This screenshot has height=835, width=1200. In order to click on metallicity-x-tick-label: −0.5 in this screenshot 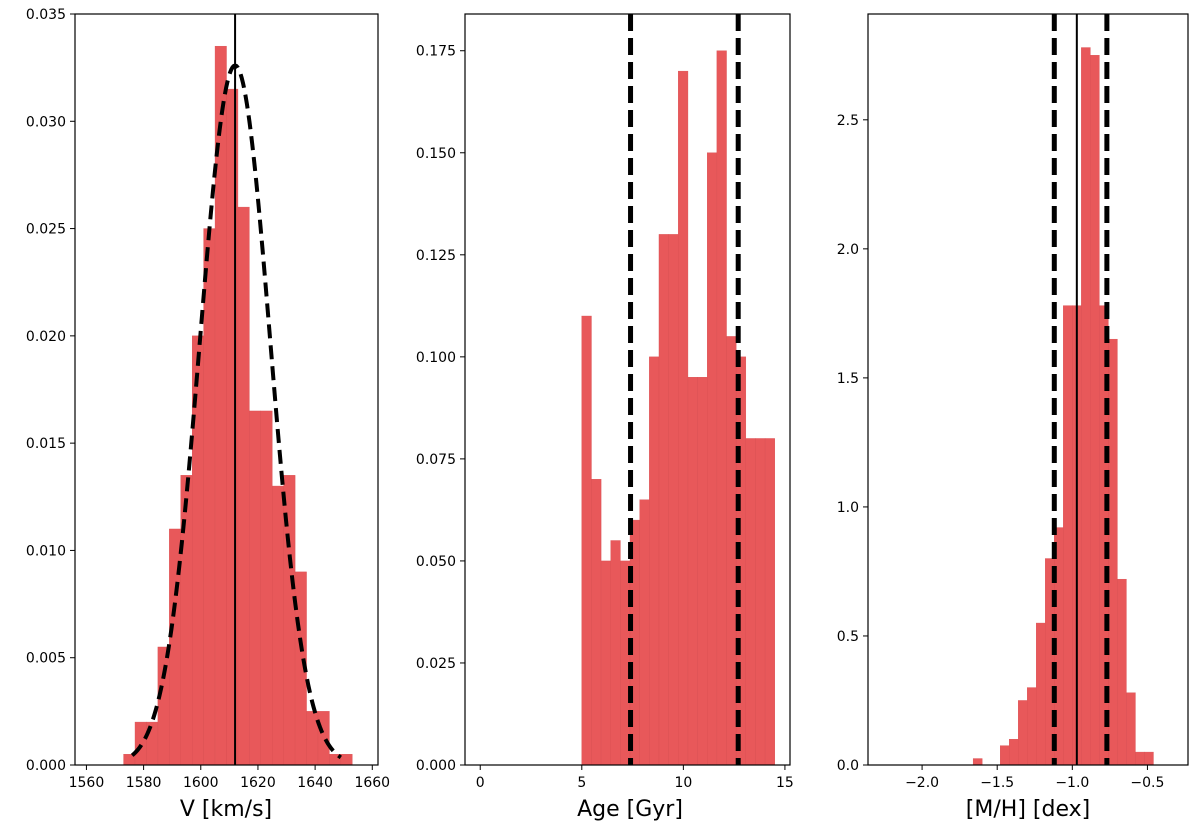, I will do `click(1147, 783)`.